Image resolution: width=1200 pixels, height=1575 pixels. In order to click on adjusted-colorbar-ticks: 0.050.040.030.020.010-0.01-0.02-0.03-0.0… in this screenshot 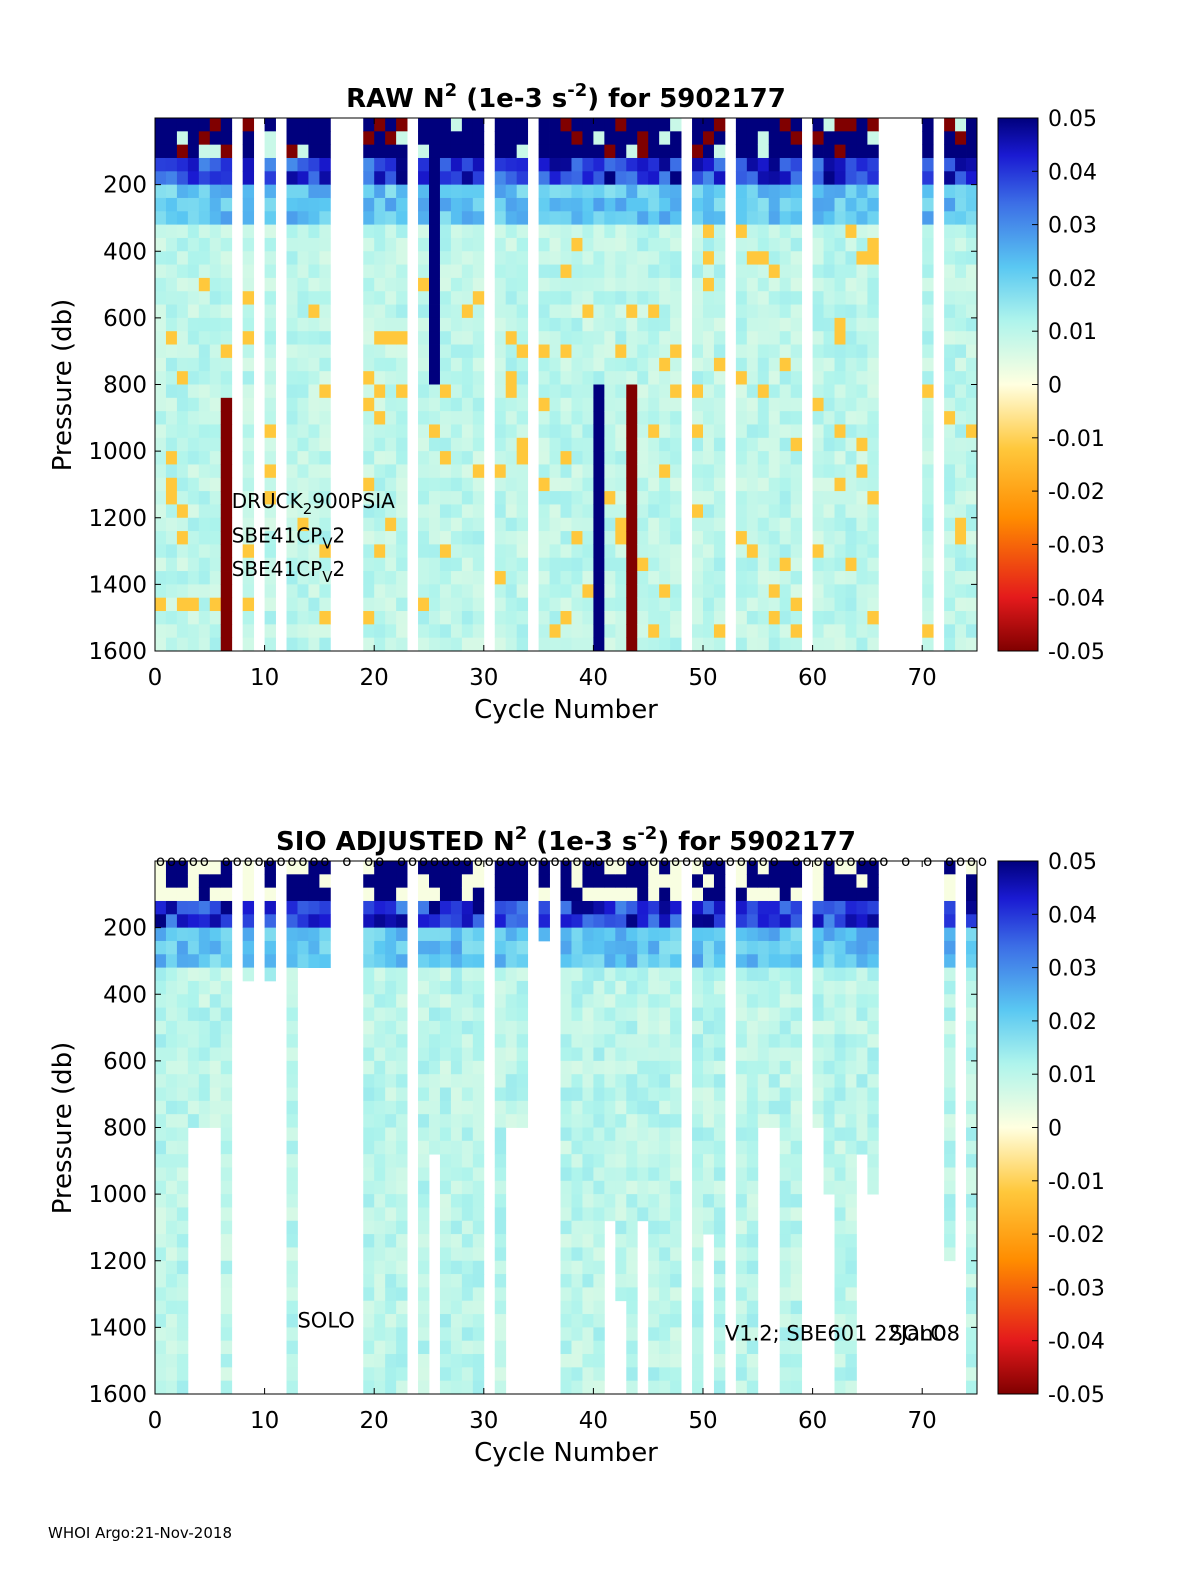, I will do `click(1068, 1129)`.